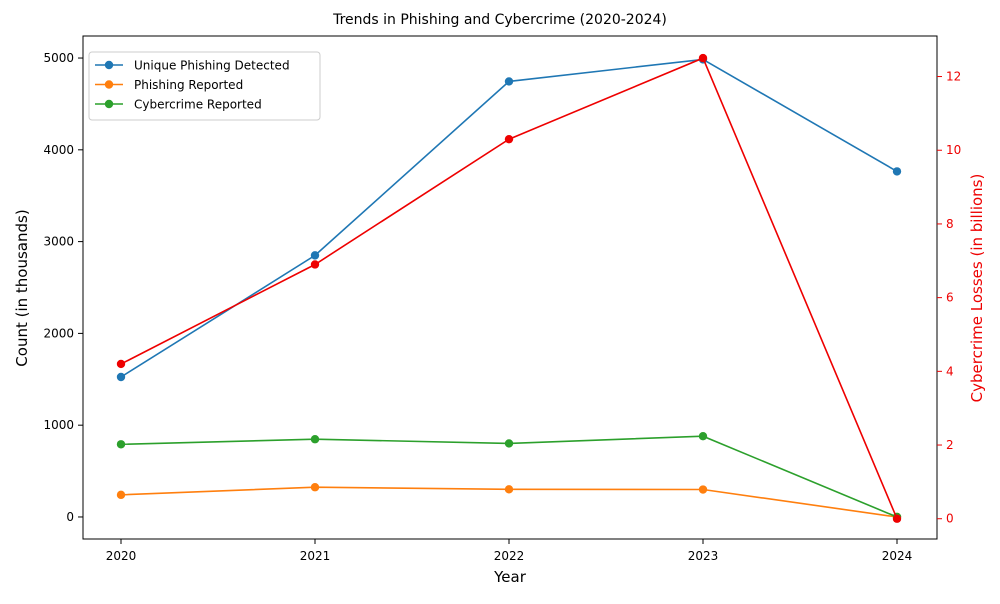 Image resolution: width=1000 pixels, height=604 pixels. I want to click on x-tick-label: 2024, so click(897, 556).